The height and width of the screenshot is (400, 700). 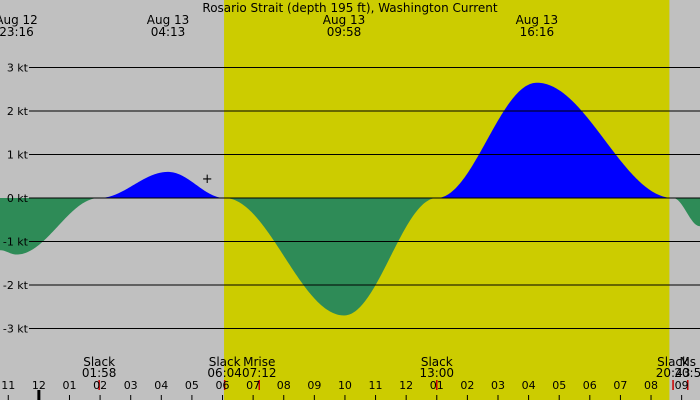 What do you see at coordinates (18, 111) in the screenshot?
I see `y-tick-label: 2 kt` at bounding box center [18, 111].